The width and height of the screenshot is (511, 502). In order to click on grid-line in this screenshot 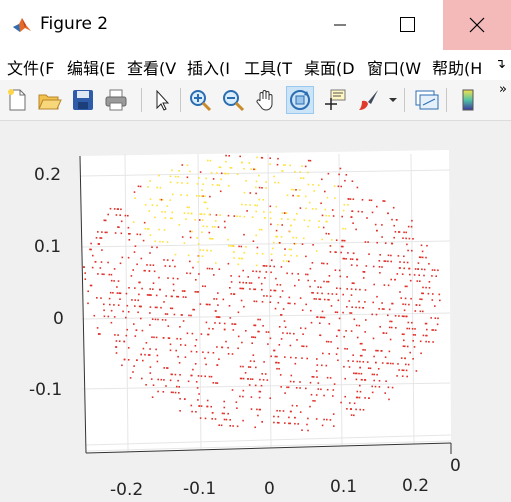, I will do `click(268, 440)`.